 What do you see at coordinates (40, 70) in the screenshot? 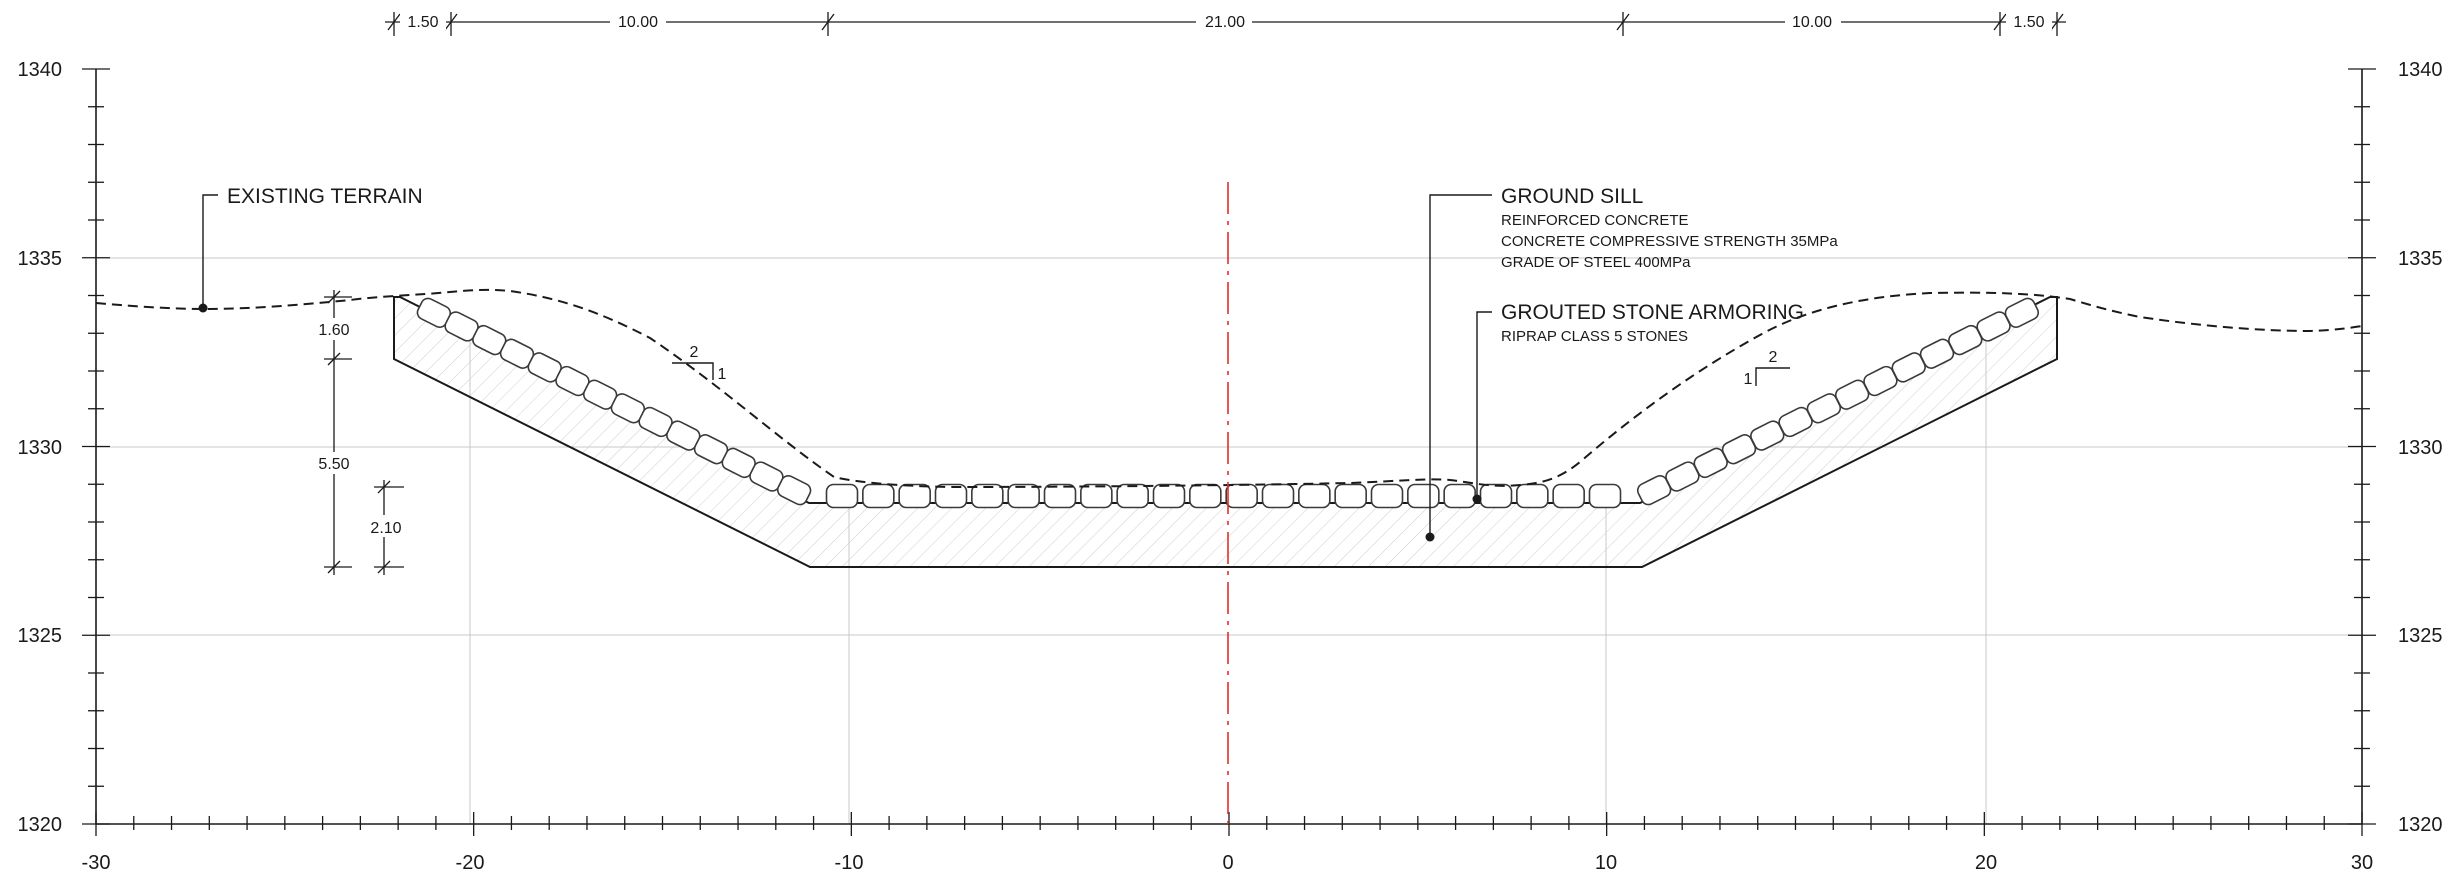
I see `y-label-left-1340: 1340` at bounding box center [40, 70].